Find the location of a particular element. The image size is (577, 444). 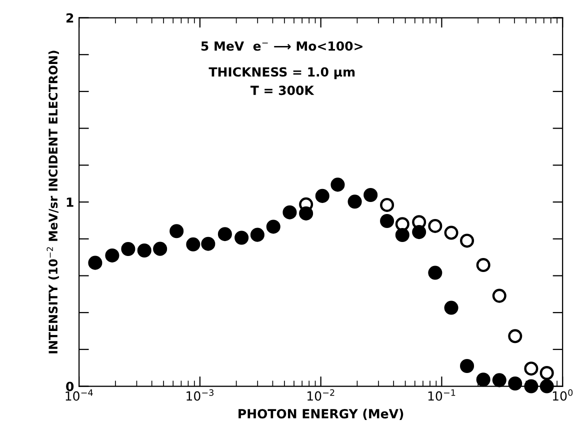

annotation: T = 300K is located at coordinates (282, 91).